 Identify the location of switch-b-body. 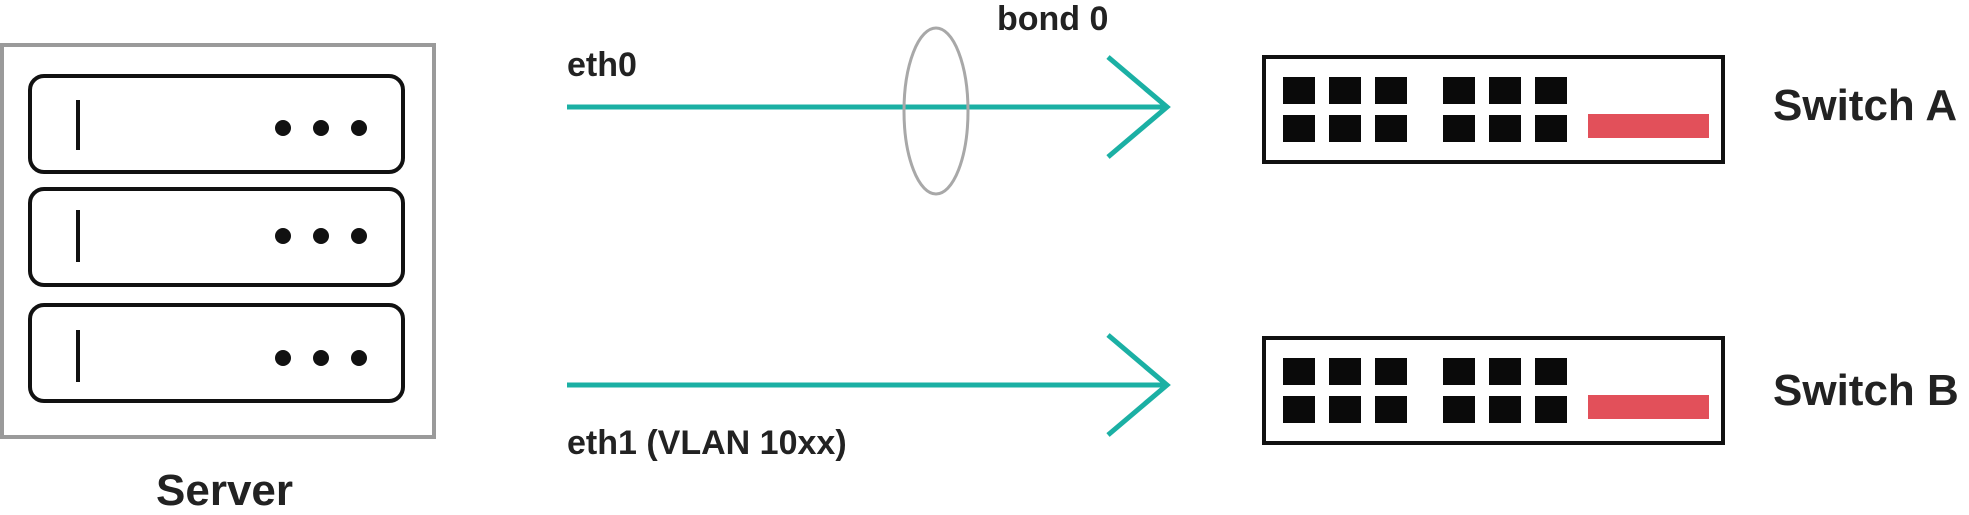
(1493, 390).